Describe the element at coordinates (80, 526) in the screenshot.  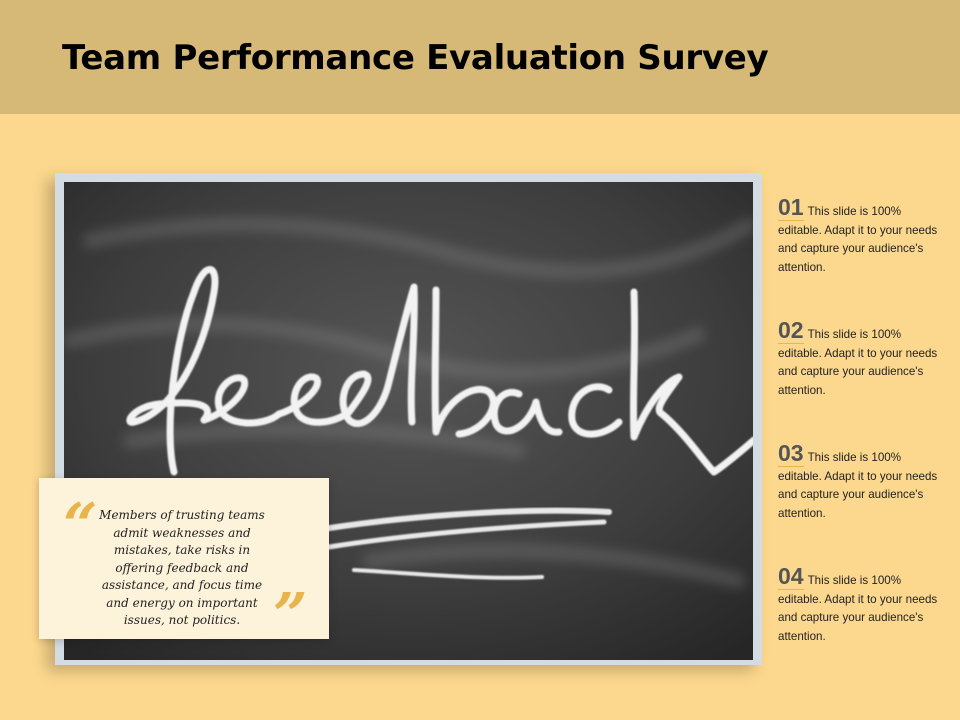
I see `open-quote-icon: “` at that location.